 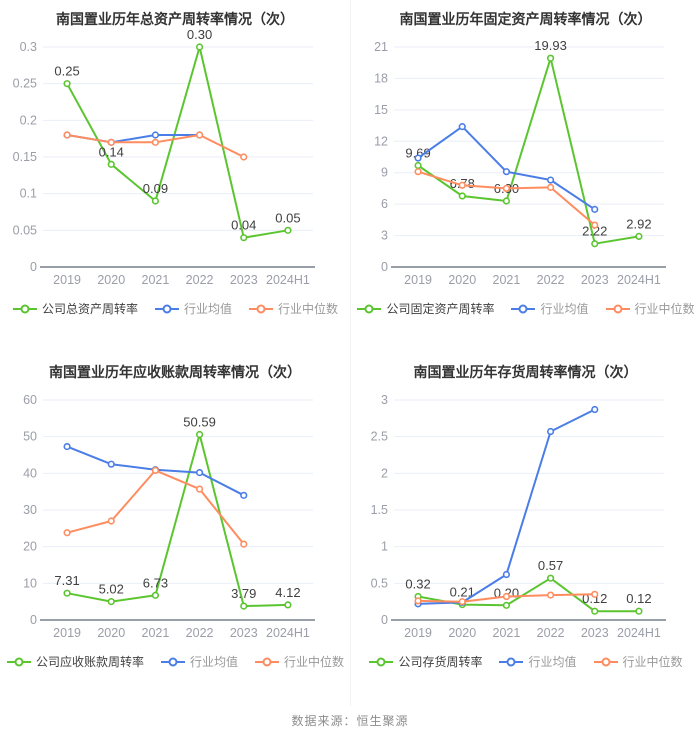 I want to click on svg-text: 0.09, so click(x=155, y=188).